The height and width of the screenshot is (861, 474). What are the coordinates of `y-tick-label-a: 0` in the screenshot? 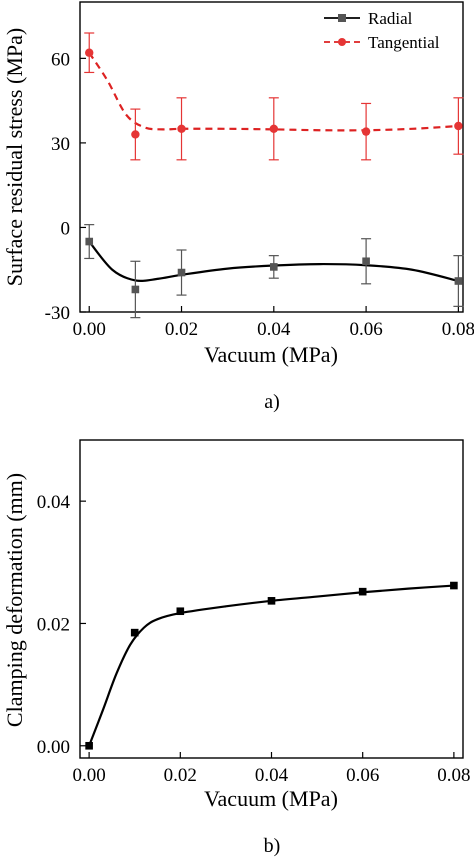 It's located at (66, 228).